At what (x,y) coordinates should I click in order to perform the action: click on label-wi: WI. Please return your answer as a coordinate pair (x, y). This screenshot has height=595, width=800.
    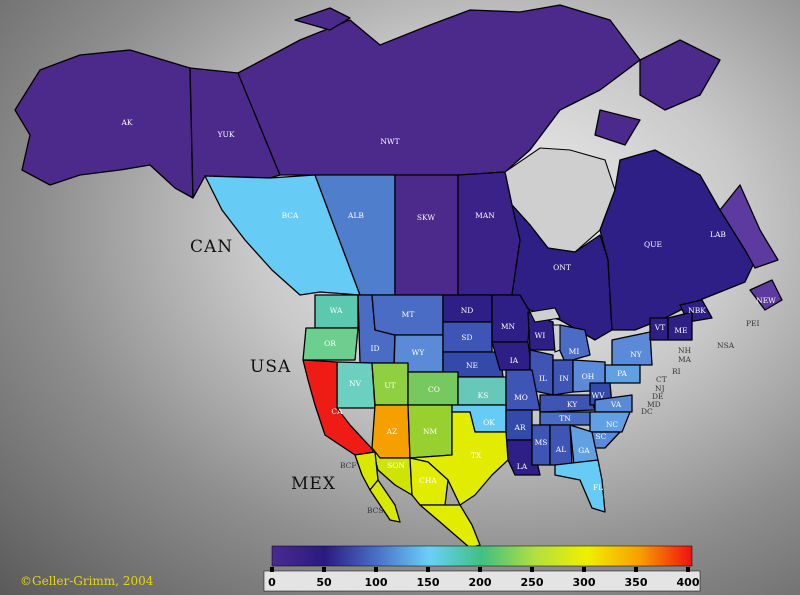
    Looking at the image, I should click on (540, 335).